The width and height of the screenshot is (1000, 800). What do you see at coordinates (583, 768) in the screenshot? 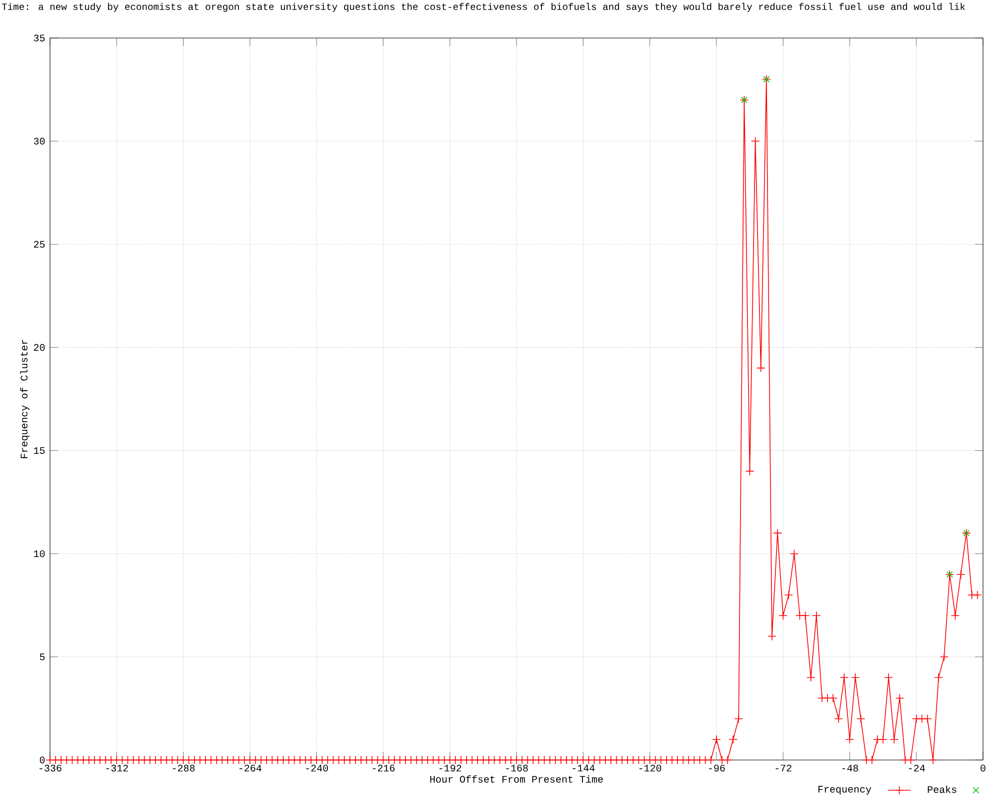
I see `x-tick-label: -144` at bounding box center [583, 768].